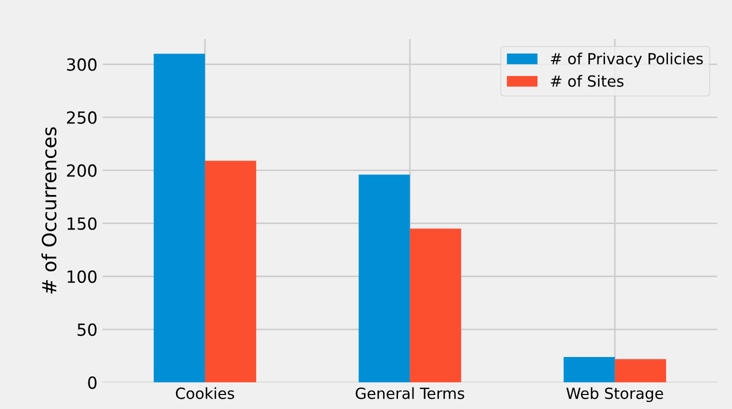 This screenshot has height=409, width=732. Describe the element at coordinates (82, 64) in the screenshot. I see `y-tick-label: 300` at that location.